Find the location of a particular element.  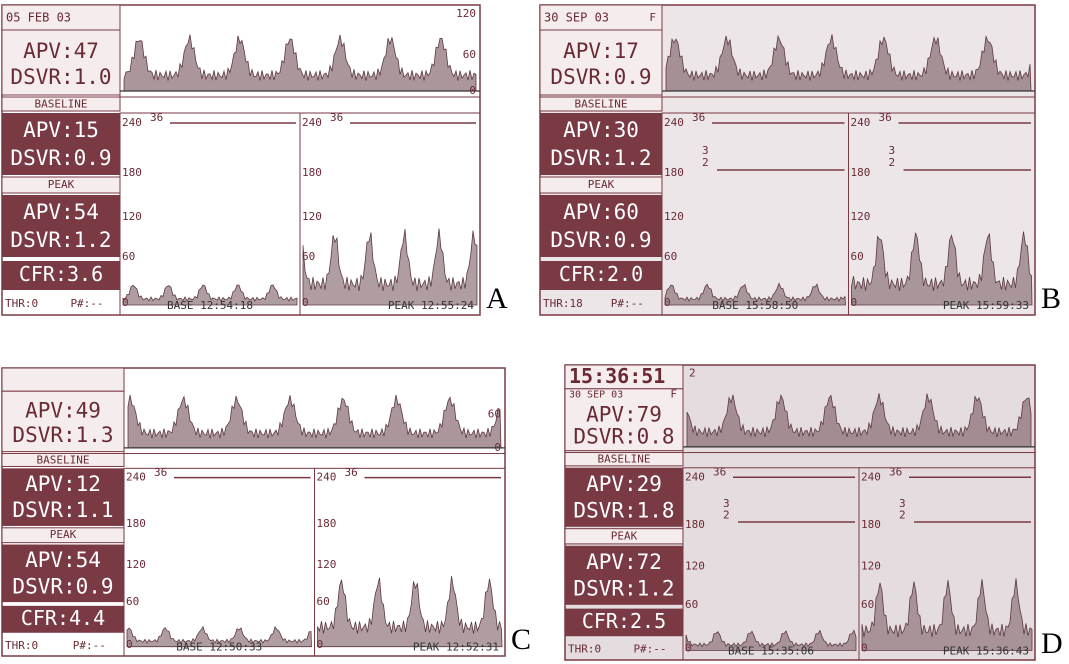

baseline-dsvr: DSVR:1.1 is located at coordinates (62, 510).